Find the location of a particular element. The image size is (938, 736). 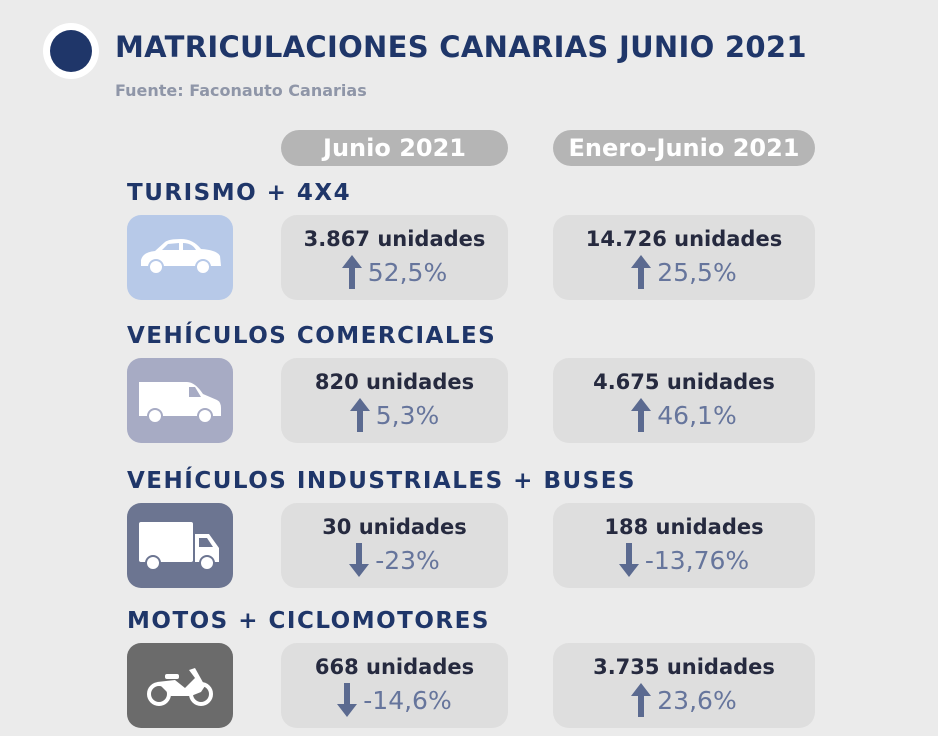

section-title: VEHÍCULOS INDUSTRIALES + BUSES is located at coordinates (381, 481).